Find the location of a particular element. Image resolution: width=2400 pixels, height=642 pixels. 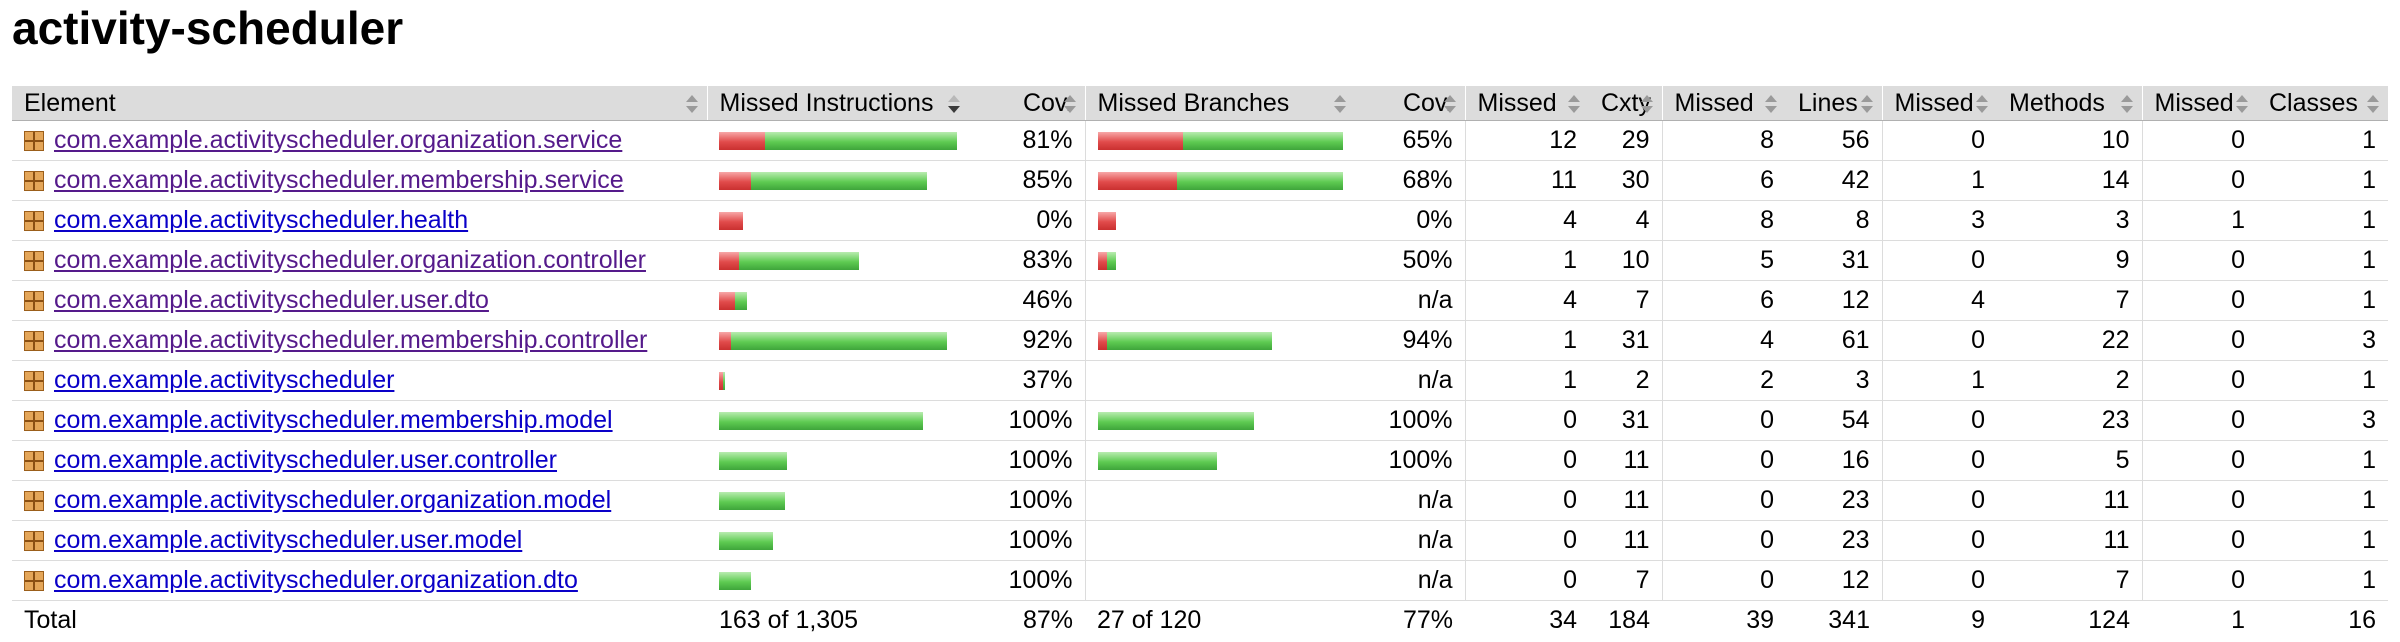

header-missed-lines: Missed is located at coordinates (1723, 103).